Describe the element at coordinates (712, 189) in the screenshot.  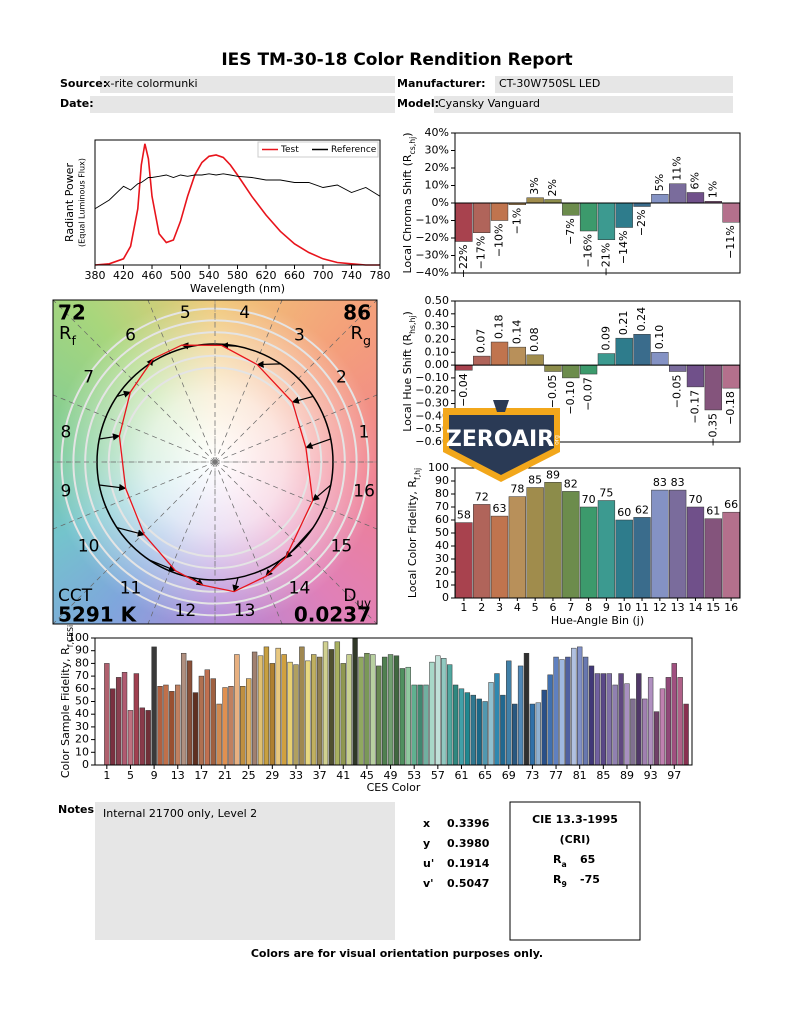
I see `data-label: 1%` at that location.